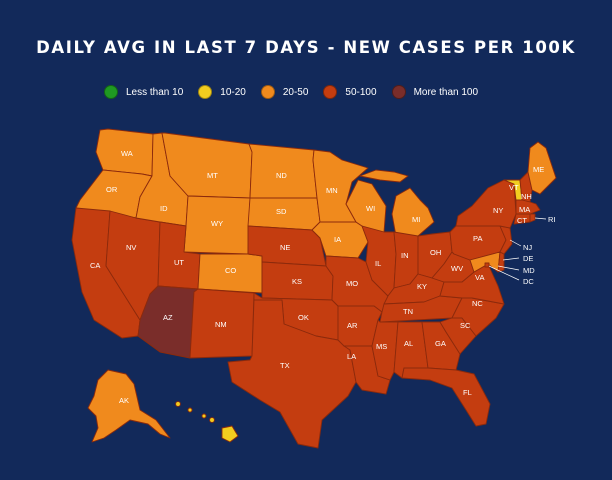  I want to click on state-label-me: ME, so click(538, 169).